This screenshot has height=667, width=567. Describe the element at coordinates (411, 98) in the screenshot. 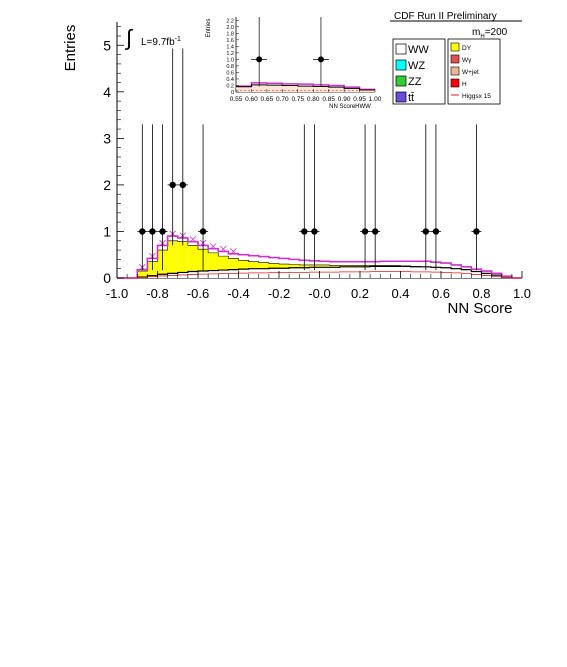

I see `legend-label-ttbar: tt̄` at that location.